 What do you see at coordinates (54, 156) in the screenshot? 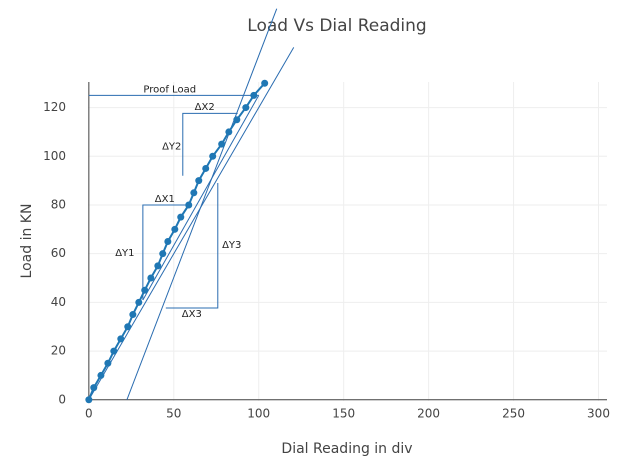
I see `y-tick-label: 100` at bounding box center [54, 156].